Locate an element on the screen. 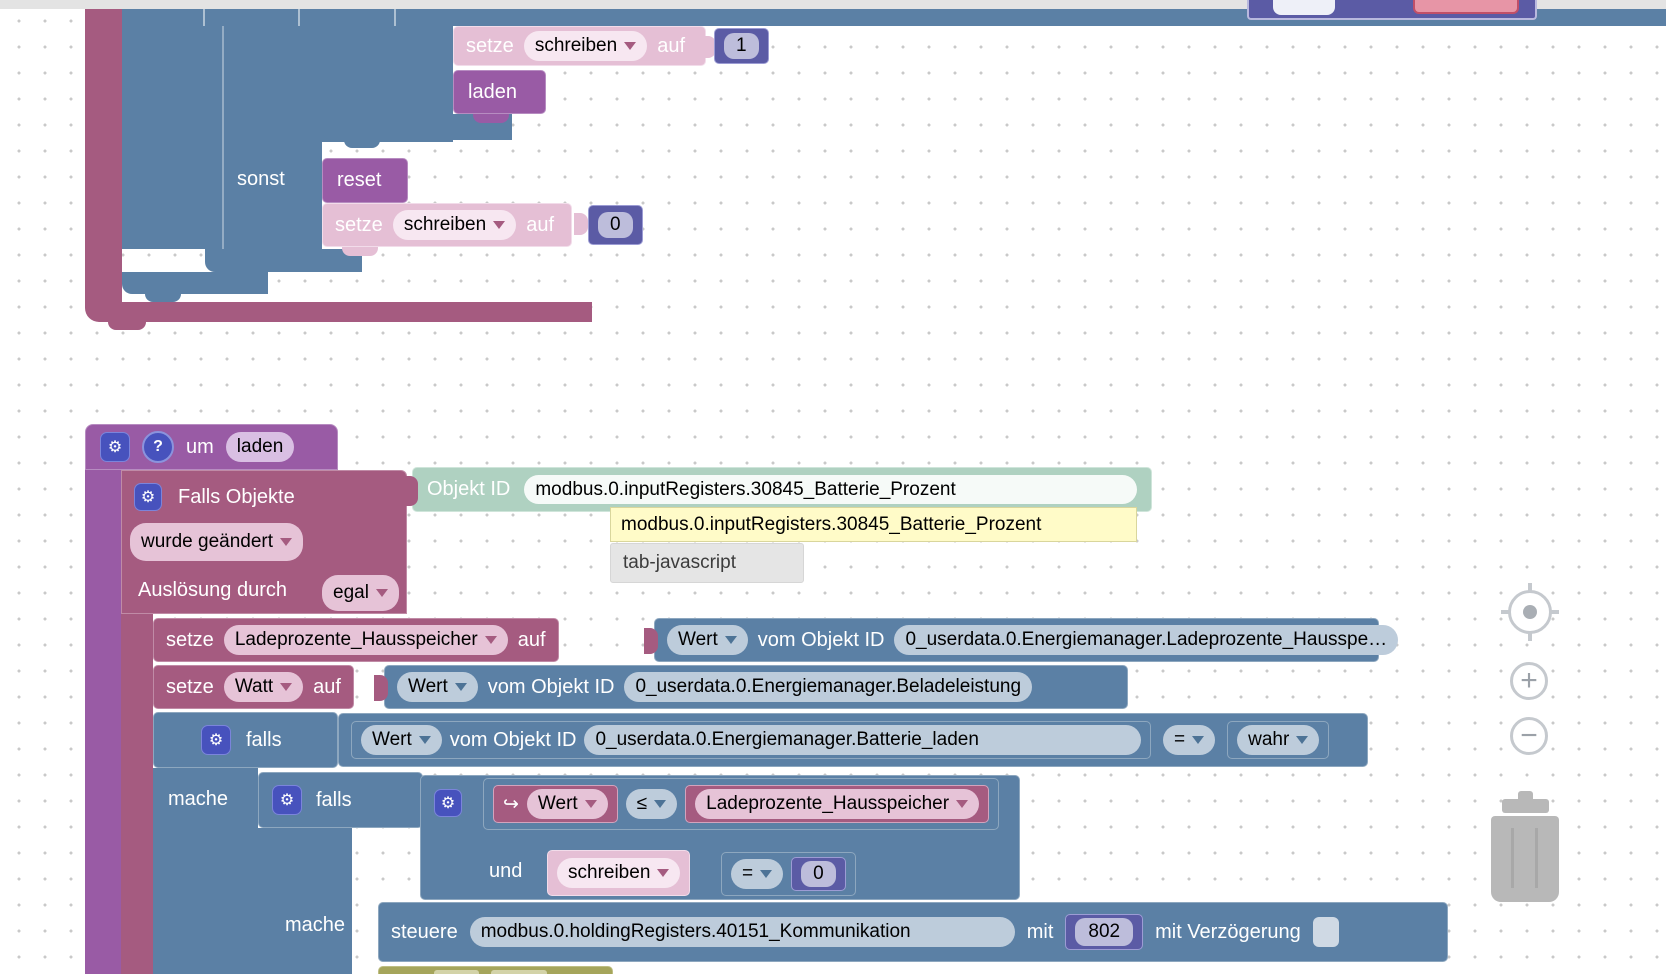  boolean-value: wahr is located at coordinates (1269, 740).